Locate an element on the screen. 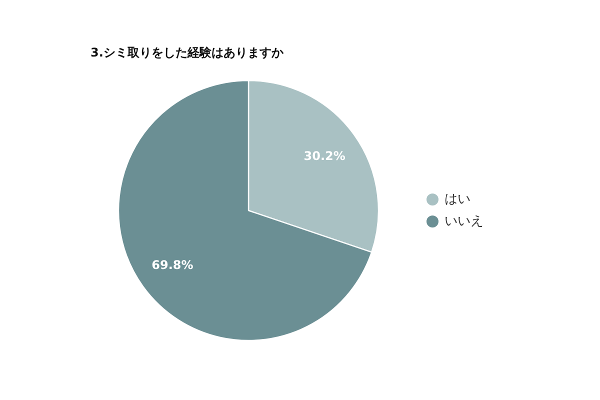 The width and height of the screenshot is (600, 400). data-label: 30.2% is located at coordinates (325, 155).